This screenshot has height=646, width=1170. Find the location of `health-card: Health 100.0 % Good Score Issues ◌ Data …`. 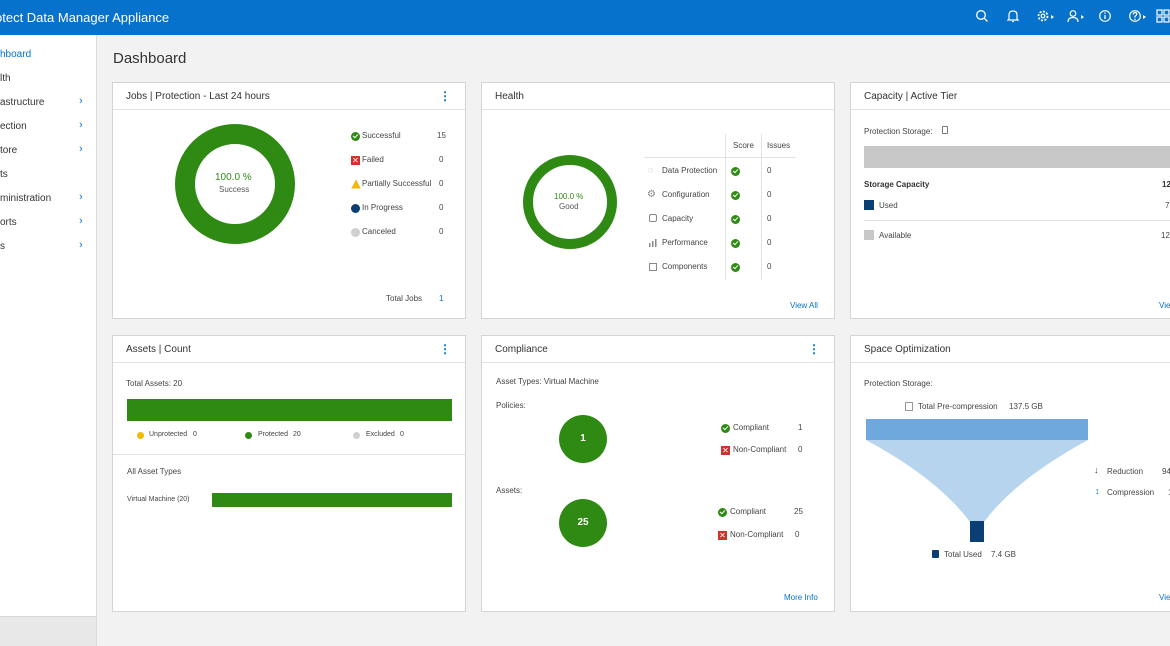

health-card: Health 100.0 % Good Score Issues ◌ Data … is located at coordinates (658, 200).